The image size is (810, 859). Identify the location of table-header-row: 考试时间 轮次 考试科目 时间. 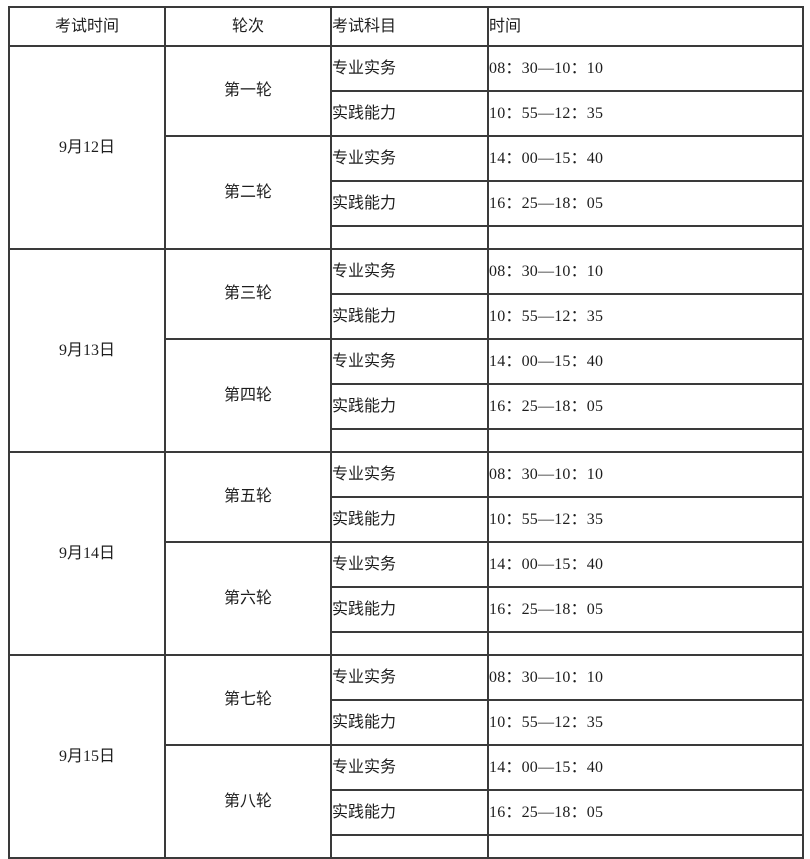
(406, 26).